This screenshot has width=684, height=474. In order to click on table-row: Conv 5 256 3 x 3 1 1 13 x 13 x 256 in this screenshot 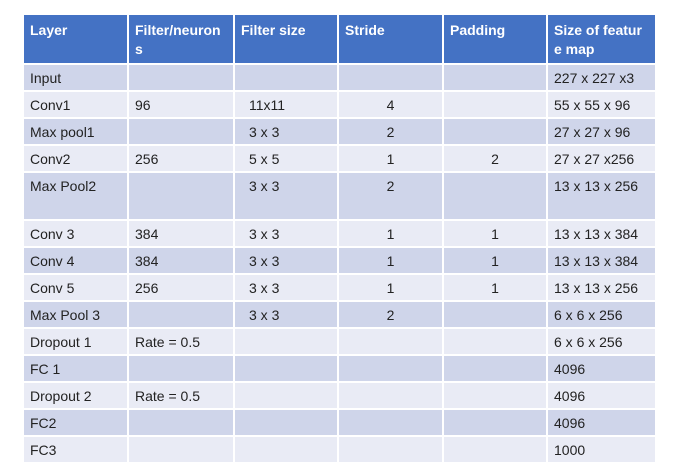, I will do `click(339, 288)`.